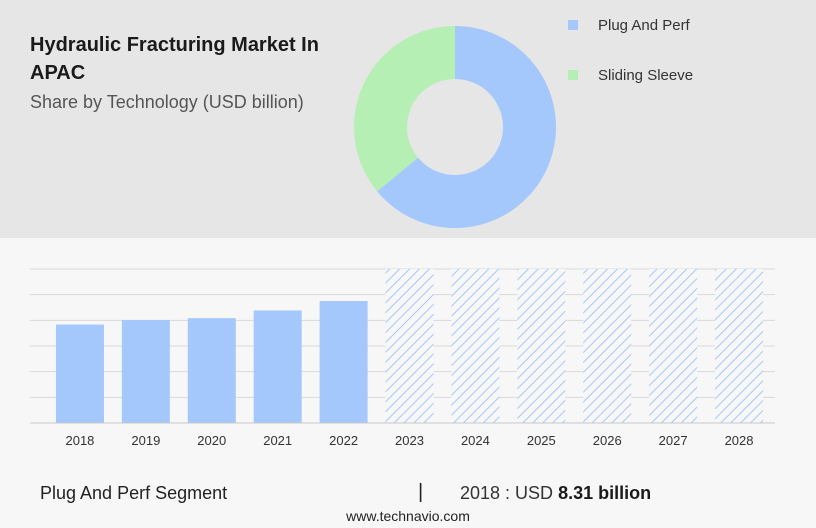 This screenshot has width=816, height=528. What do you see at coordinates (79, 440) in the screenshot?
I see `x-tick-label: 2018` at bounding box center [79, 440].